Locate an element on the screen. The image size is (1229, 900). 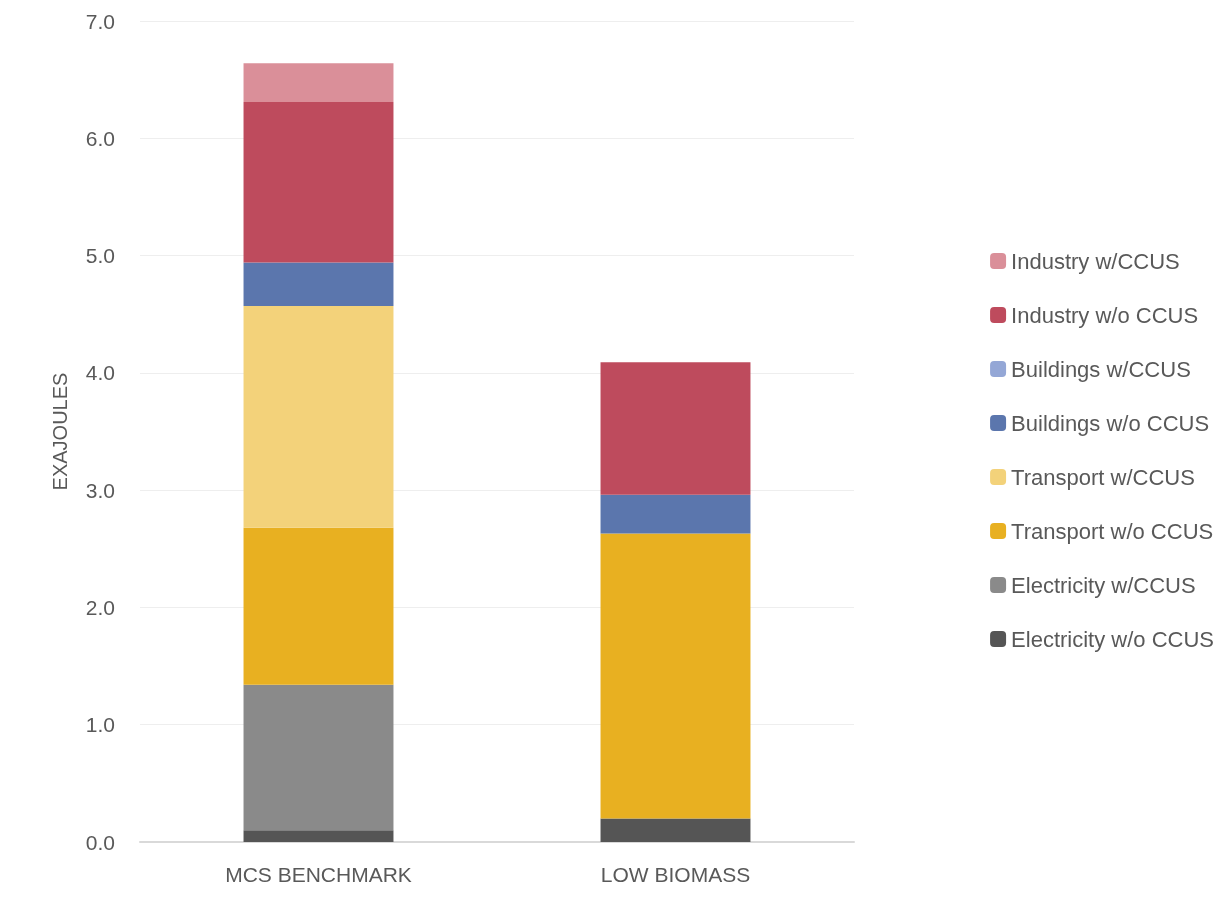
y-tick-label: 3.0 is located at coordinates (100, 490).